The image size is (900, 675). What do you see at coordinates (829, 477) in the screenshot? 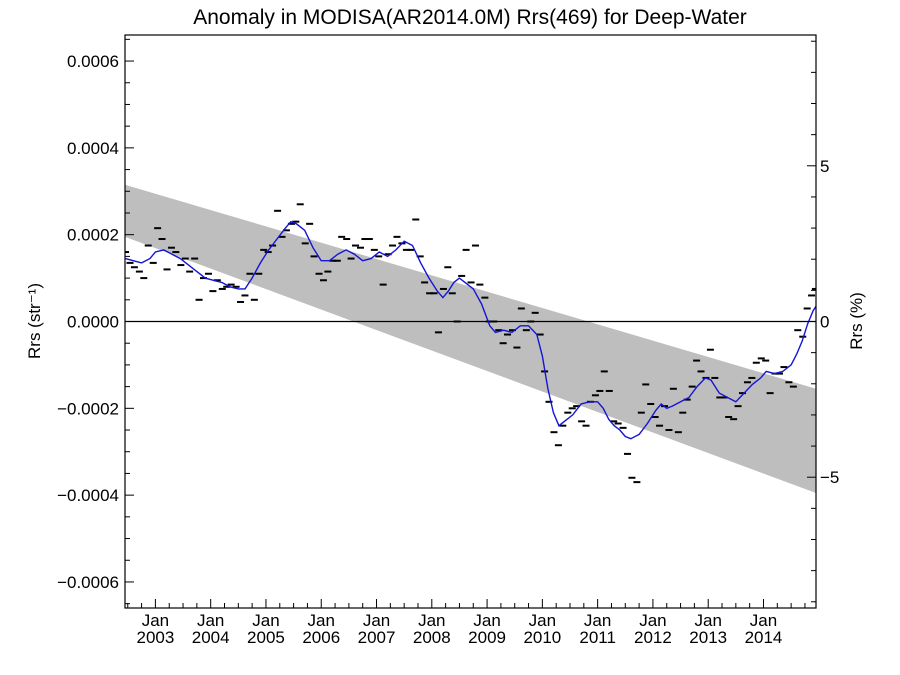
I see `y-right-tick-label: −5` at bounding box center [829, 477].